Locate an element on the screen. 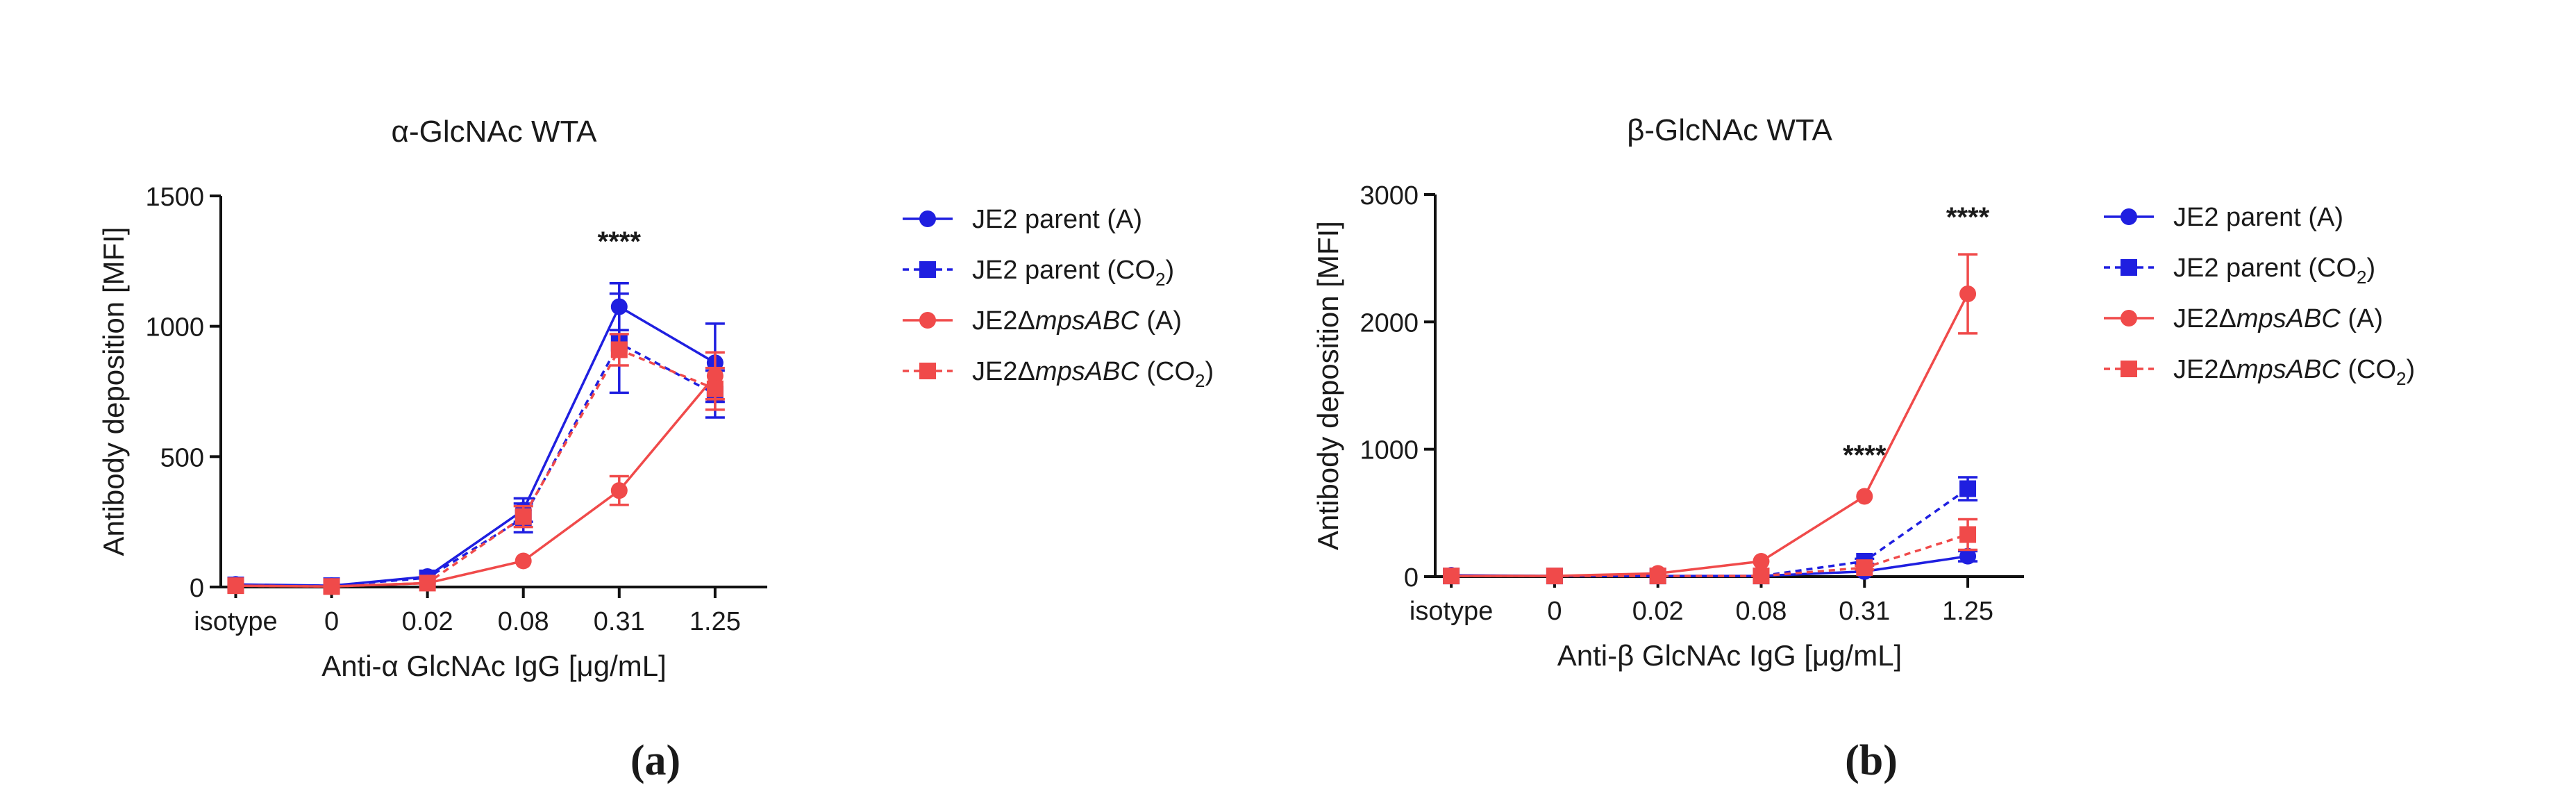 This screenshot has height=810, width=2576. y-tick-label: 500 is located at coordinates (182, 458).